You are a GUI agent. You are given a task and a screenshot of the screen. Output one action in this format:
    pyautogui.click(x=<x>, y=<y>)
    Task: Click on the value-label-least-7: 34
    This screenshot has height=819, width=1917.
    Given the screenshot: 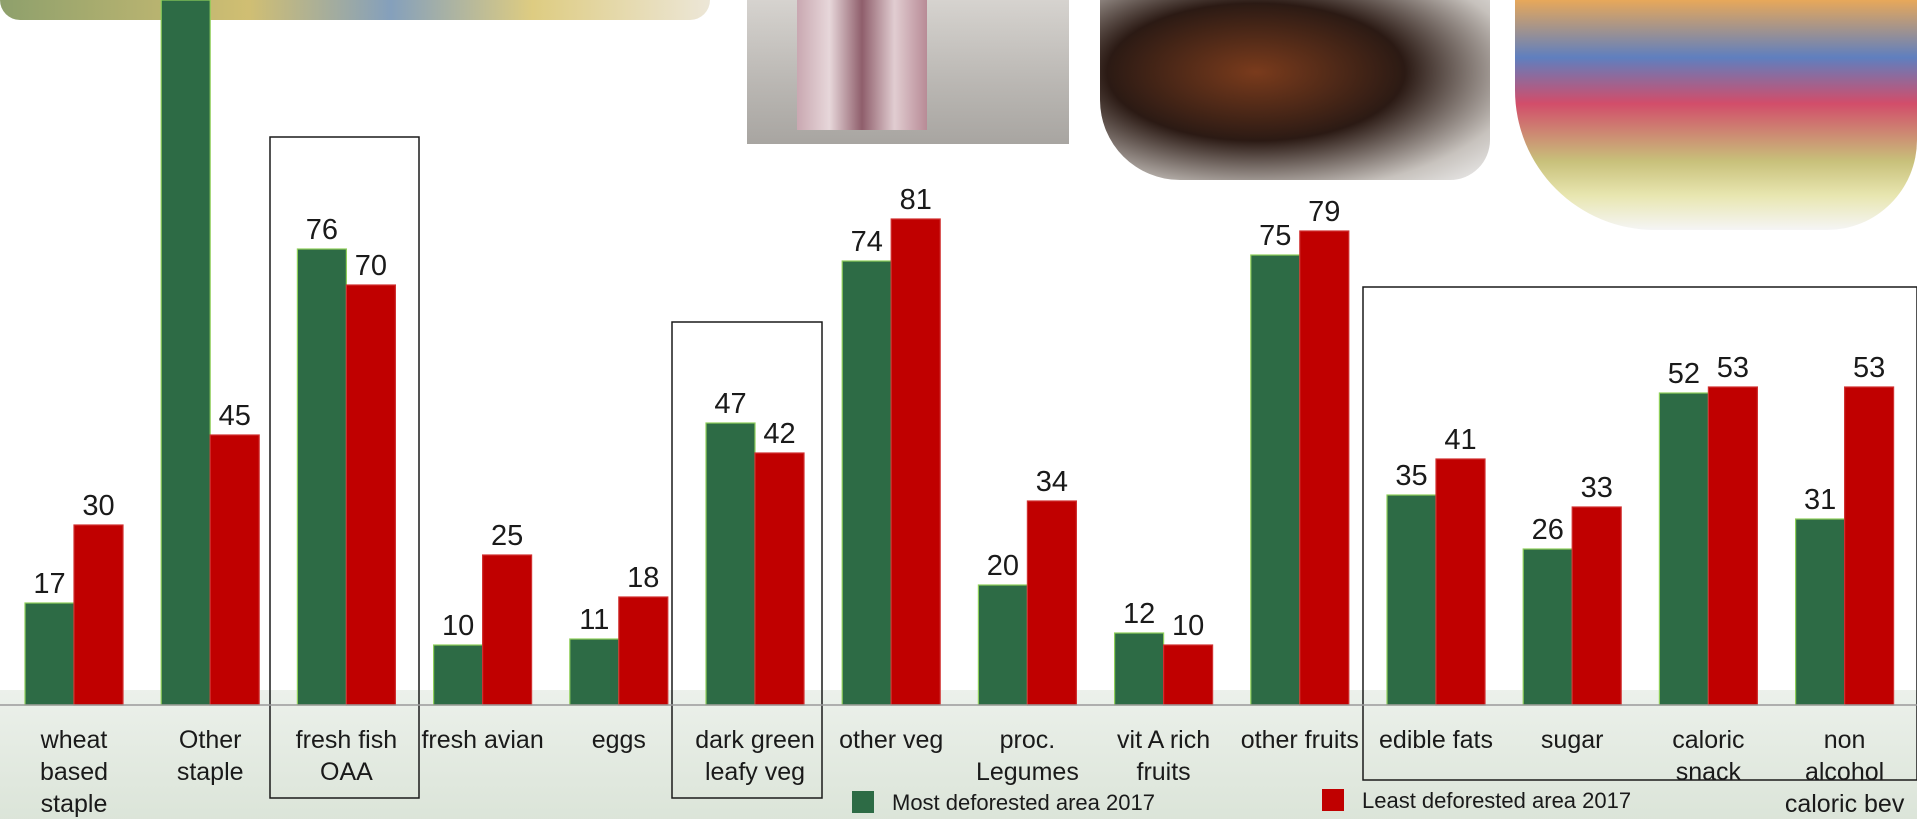 What is the action you would take?
    pyautogui.click(x=1052, y=482)
    